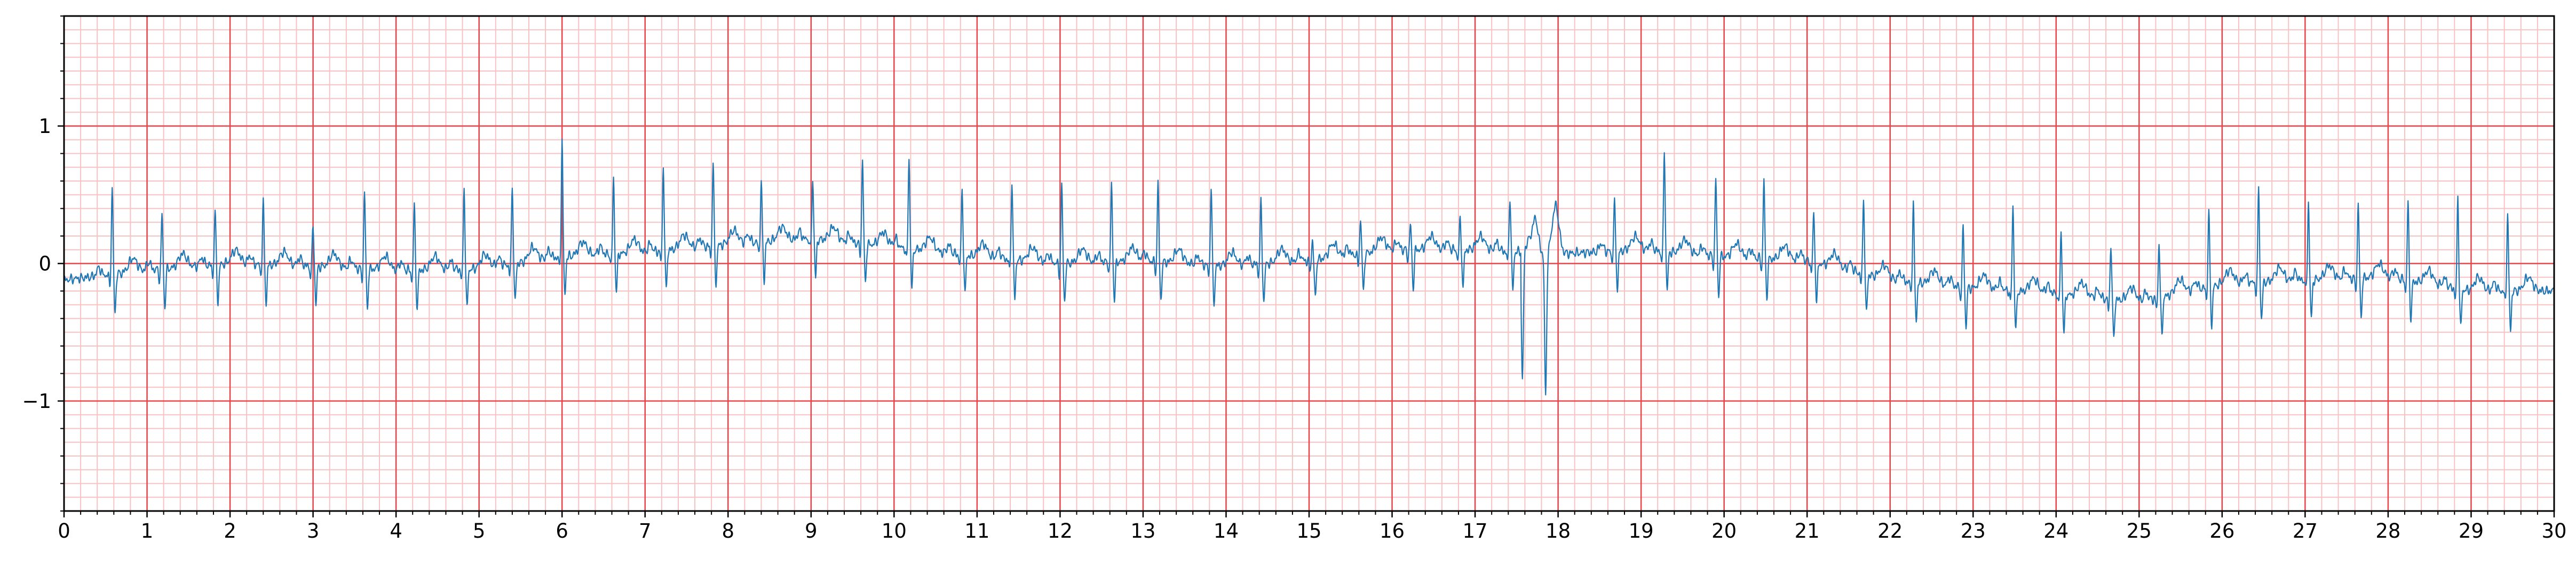  What do you see at coordinates (64, 531) in the screenshot?
I see `x-tick-label: 0` at bounding box center [64, 531].